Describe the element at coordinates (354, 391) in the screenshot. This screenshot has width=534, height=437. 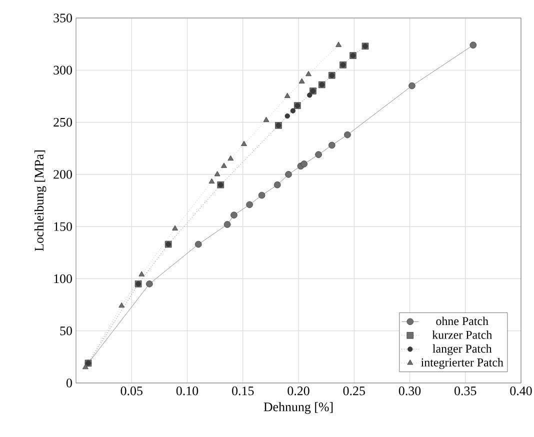
I see `x-tick-label: 0.25` at that location.